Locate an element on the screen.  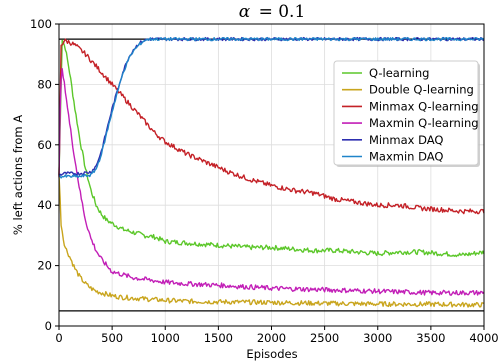
x-axis-ticks: 0 500 1000 1500 2000 2500 3000 3500 4000 is located at coordinates (277, 335).